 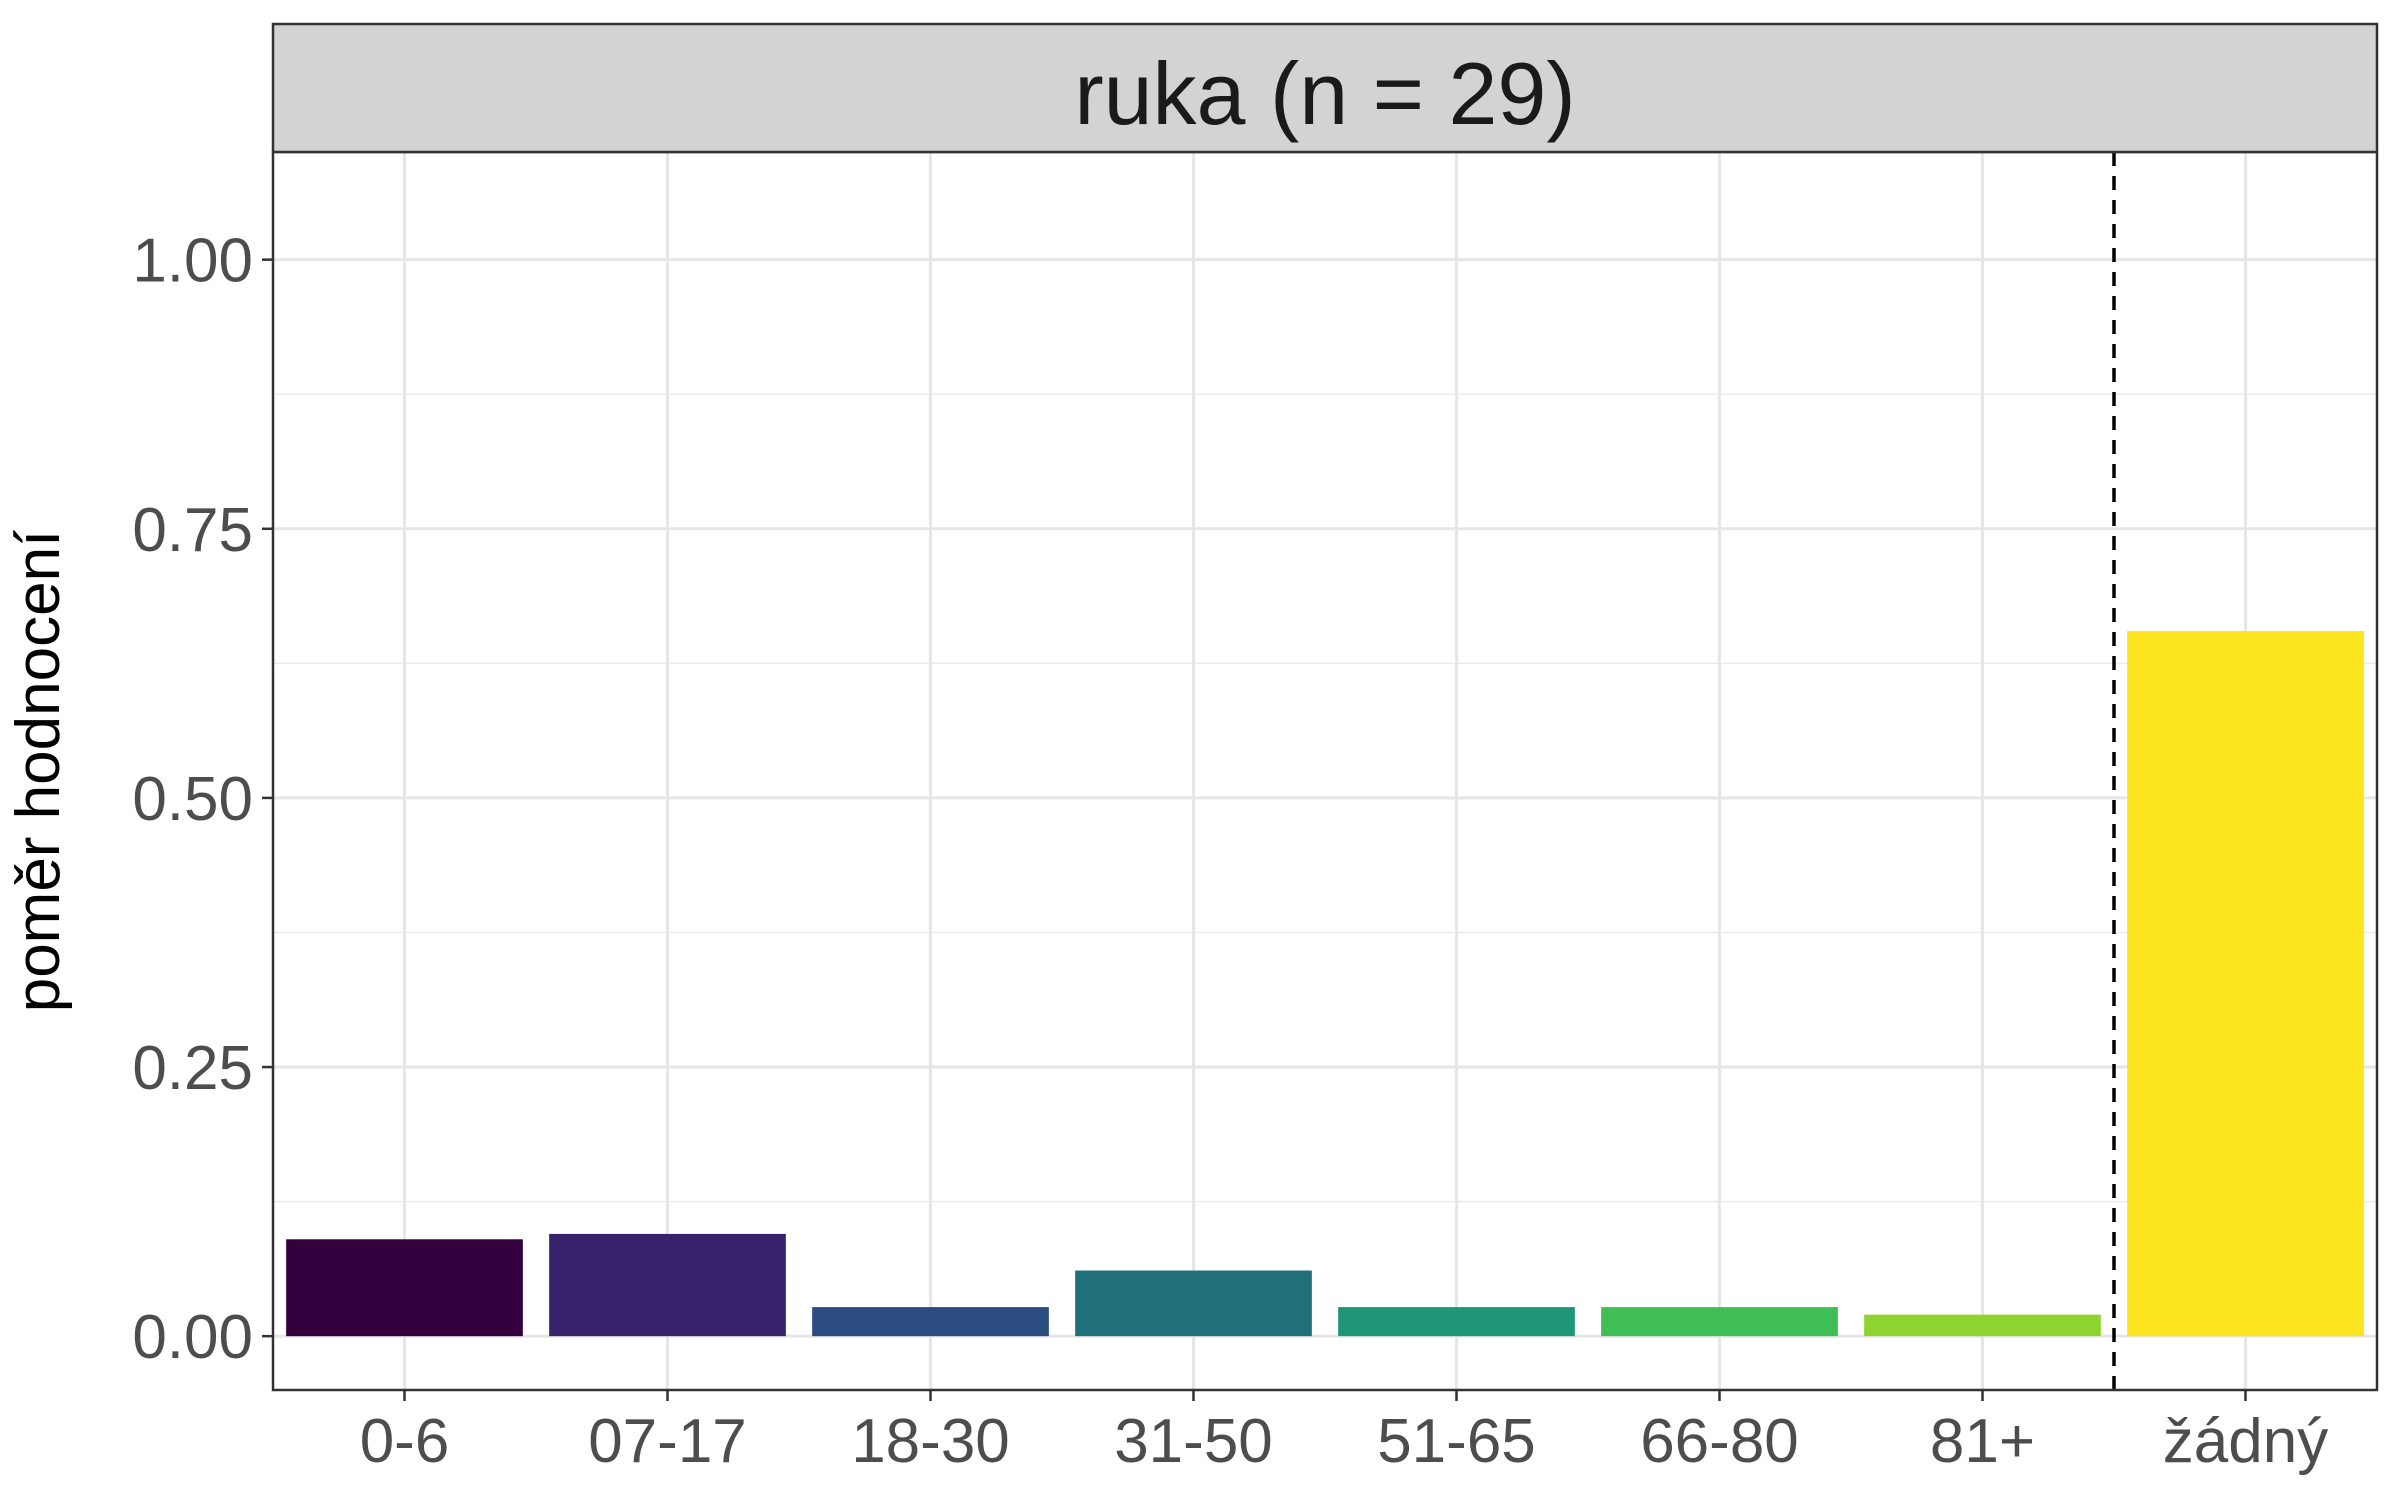 I want to click on x-tick-label: 0-6, so click(x=405, y=1441).